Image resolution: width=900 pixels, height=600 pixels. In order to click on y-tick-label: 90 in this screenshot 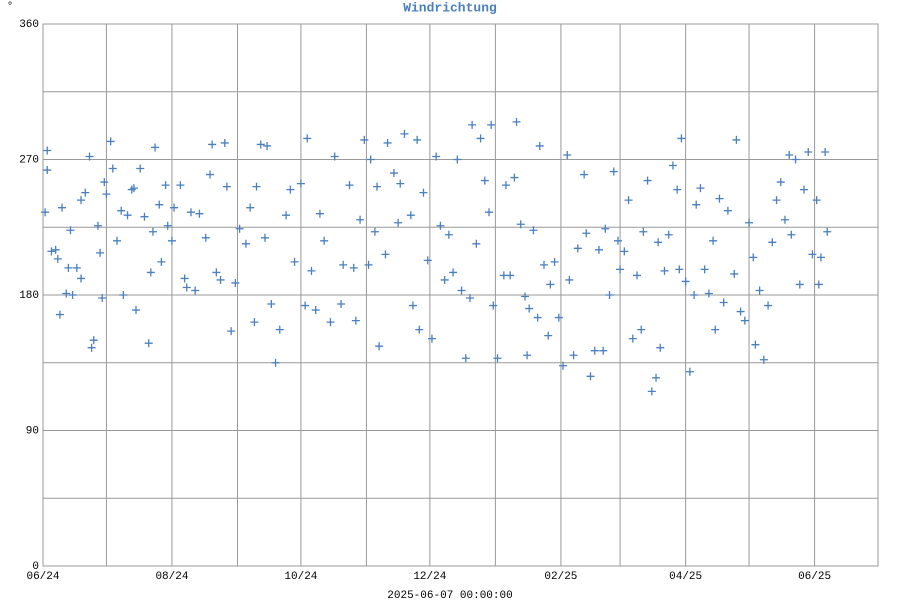, I will do `click(32, 431)`.